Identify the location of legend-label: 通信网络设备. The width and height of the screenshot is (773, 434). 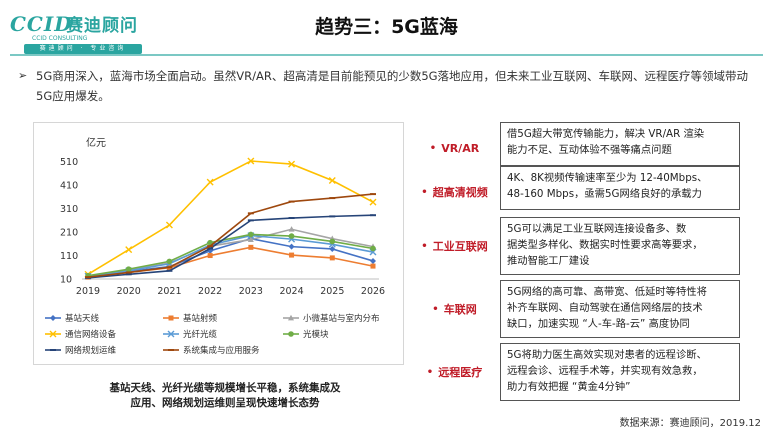
(91, 334).